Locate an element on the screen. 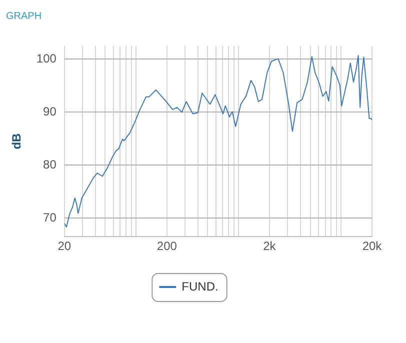 The height and width of the screenshot is (343, 406). y-tick-label: 90 is located at coordinates (50, 111).